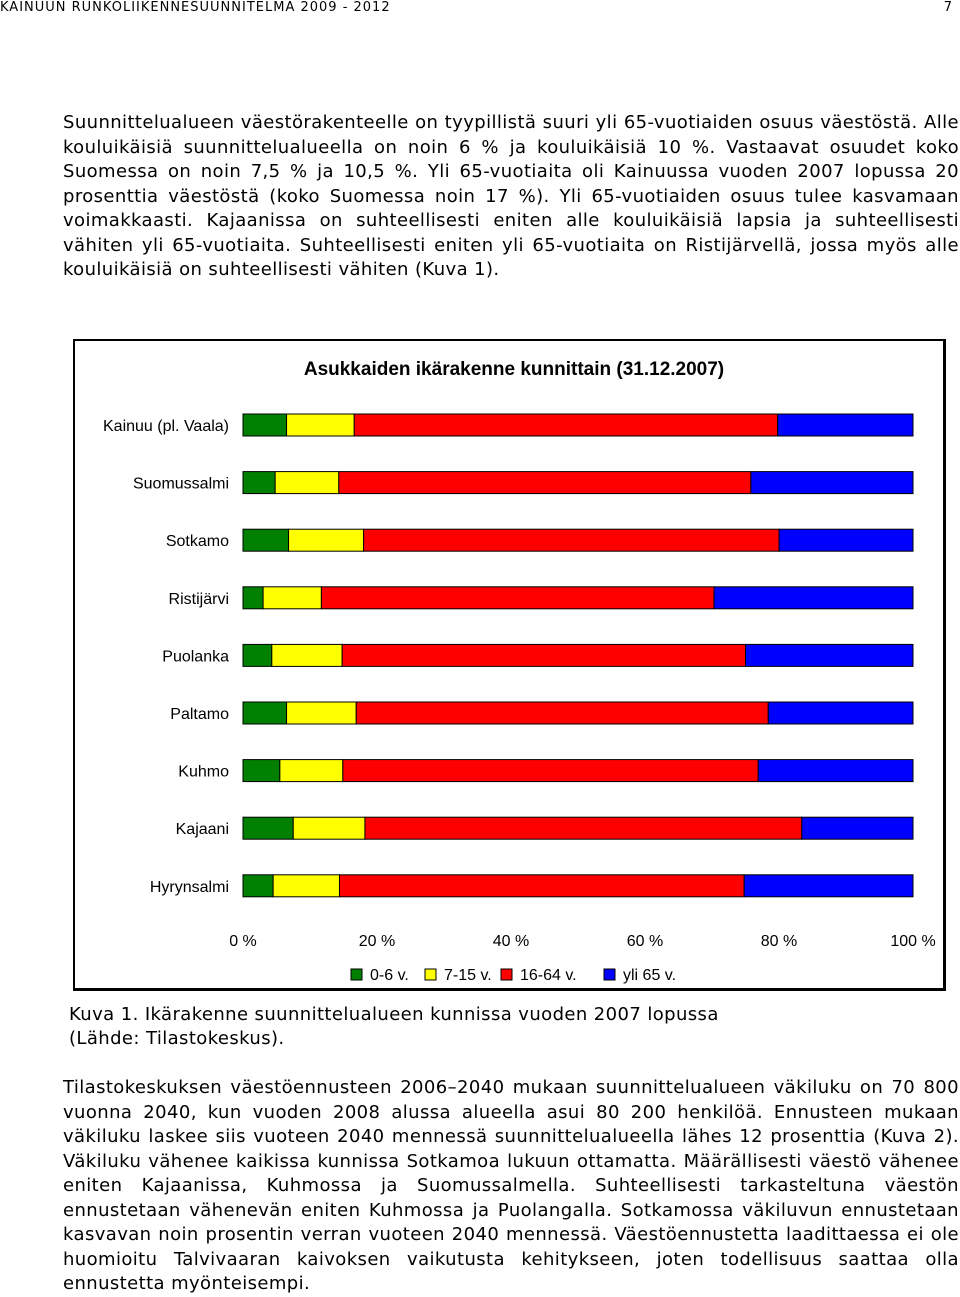 The width and height of the screenshot is (960, 1297). Describe the element at coordinates (199, 714) in the screenshot. I see `category-label: Paltamo` at that location.